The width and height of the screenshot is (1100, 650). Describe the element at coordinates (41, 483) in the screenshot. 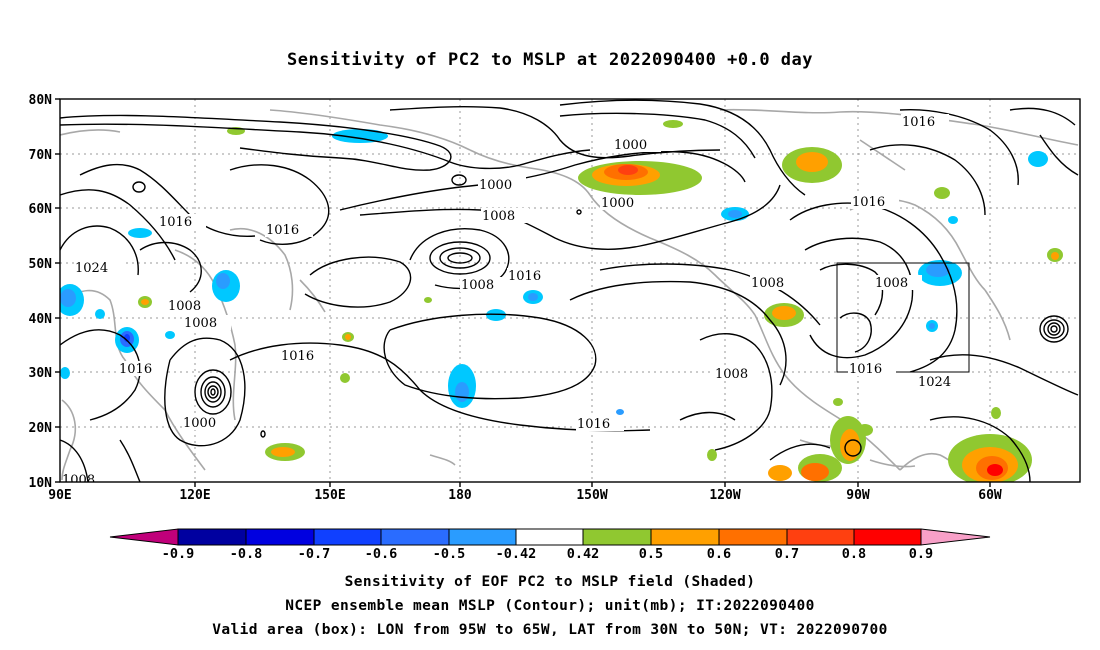

I see `lat-tick-label: 10N` at that location.